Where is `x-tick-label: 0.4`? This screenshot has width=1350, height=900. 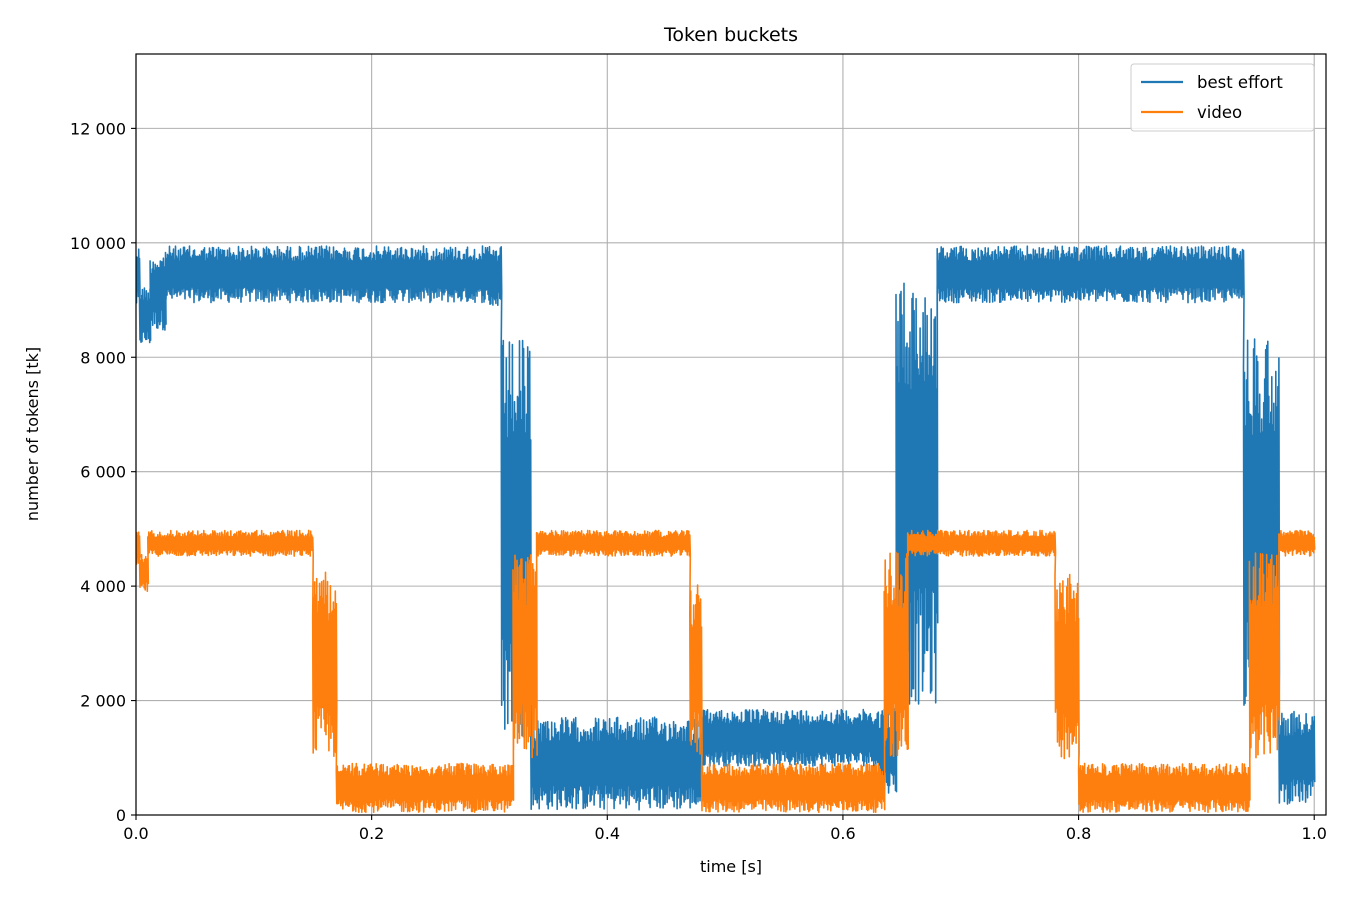 x-tick-label: 0.4 is located at coordinates (607, 833).